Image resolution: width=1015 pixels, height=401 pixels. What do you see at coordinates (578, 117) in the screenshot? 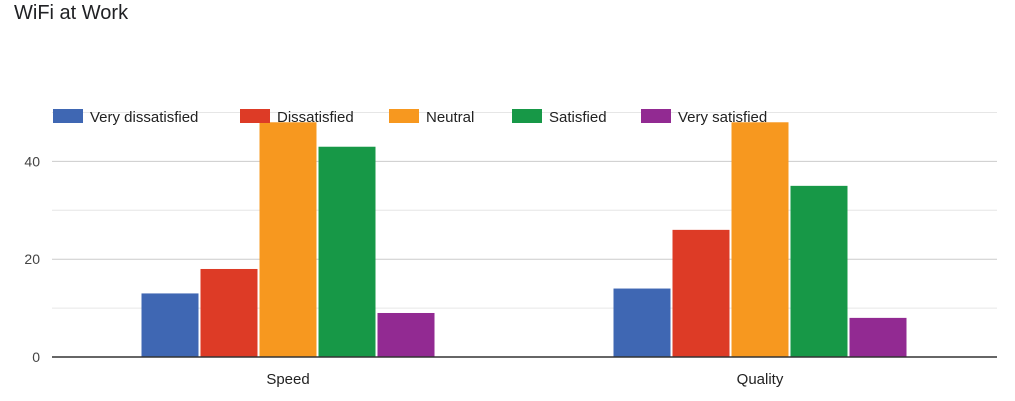
I see `legend-label: Satisfied` at bounding box center [578, 117].